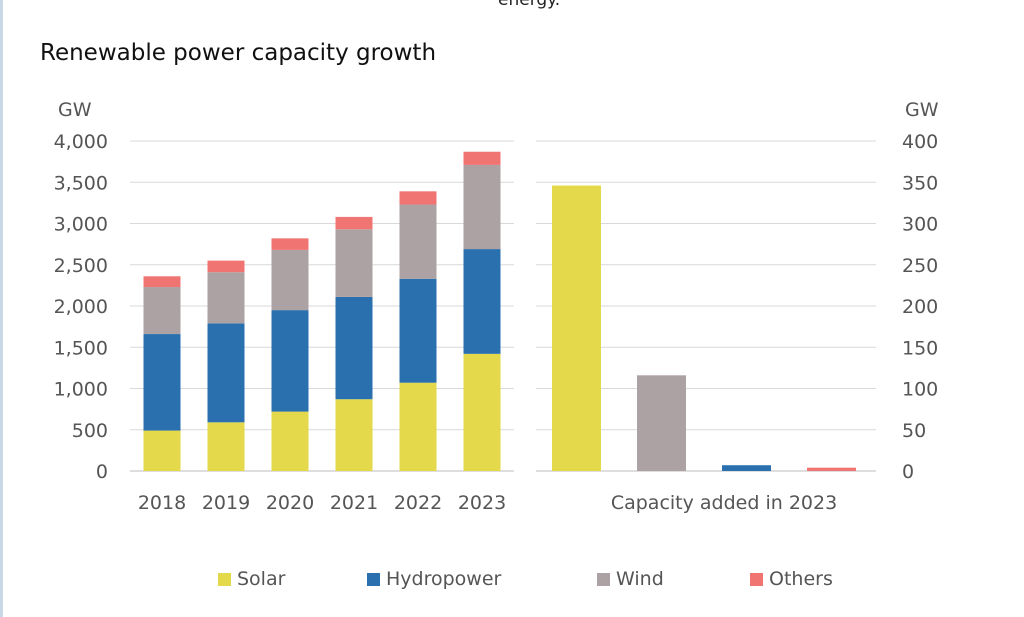 This screenshot has height=617, width=1024. Describe the element at coordinates (162, 311) in the screenshot. I see `bar-wind-2018` at that location.